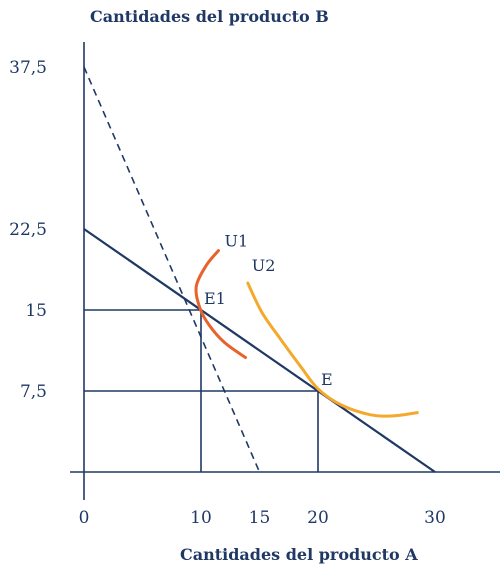  Describe the element at coordinates (318, 518) in the screenshot. I see `x-tick-label: 20` at that location.